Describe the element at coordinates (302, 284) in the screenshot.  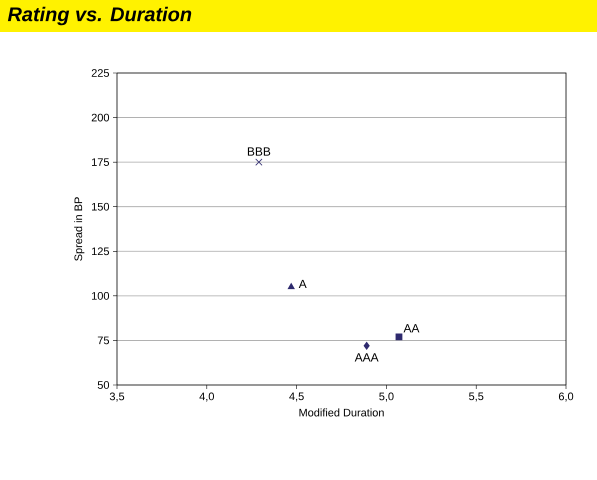
I see `series-label: A` at that location.